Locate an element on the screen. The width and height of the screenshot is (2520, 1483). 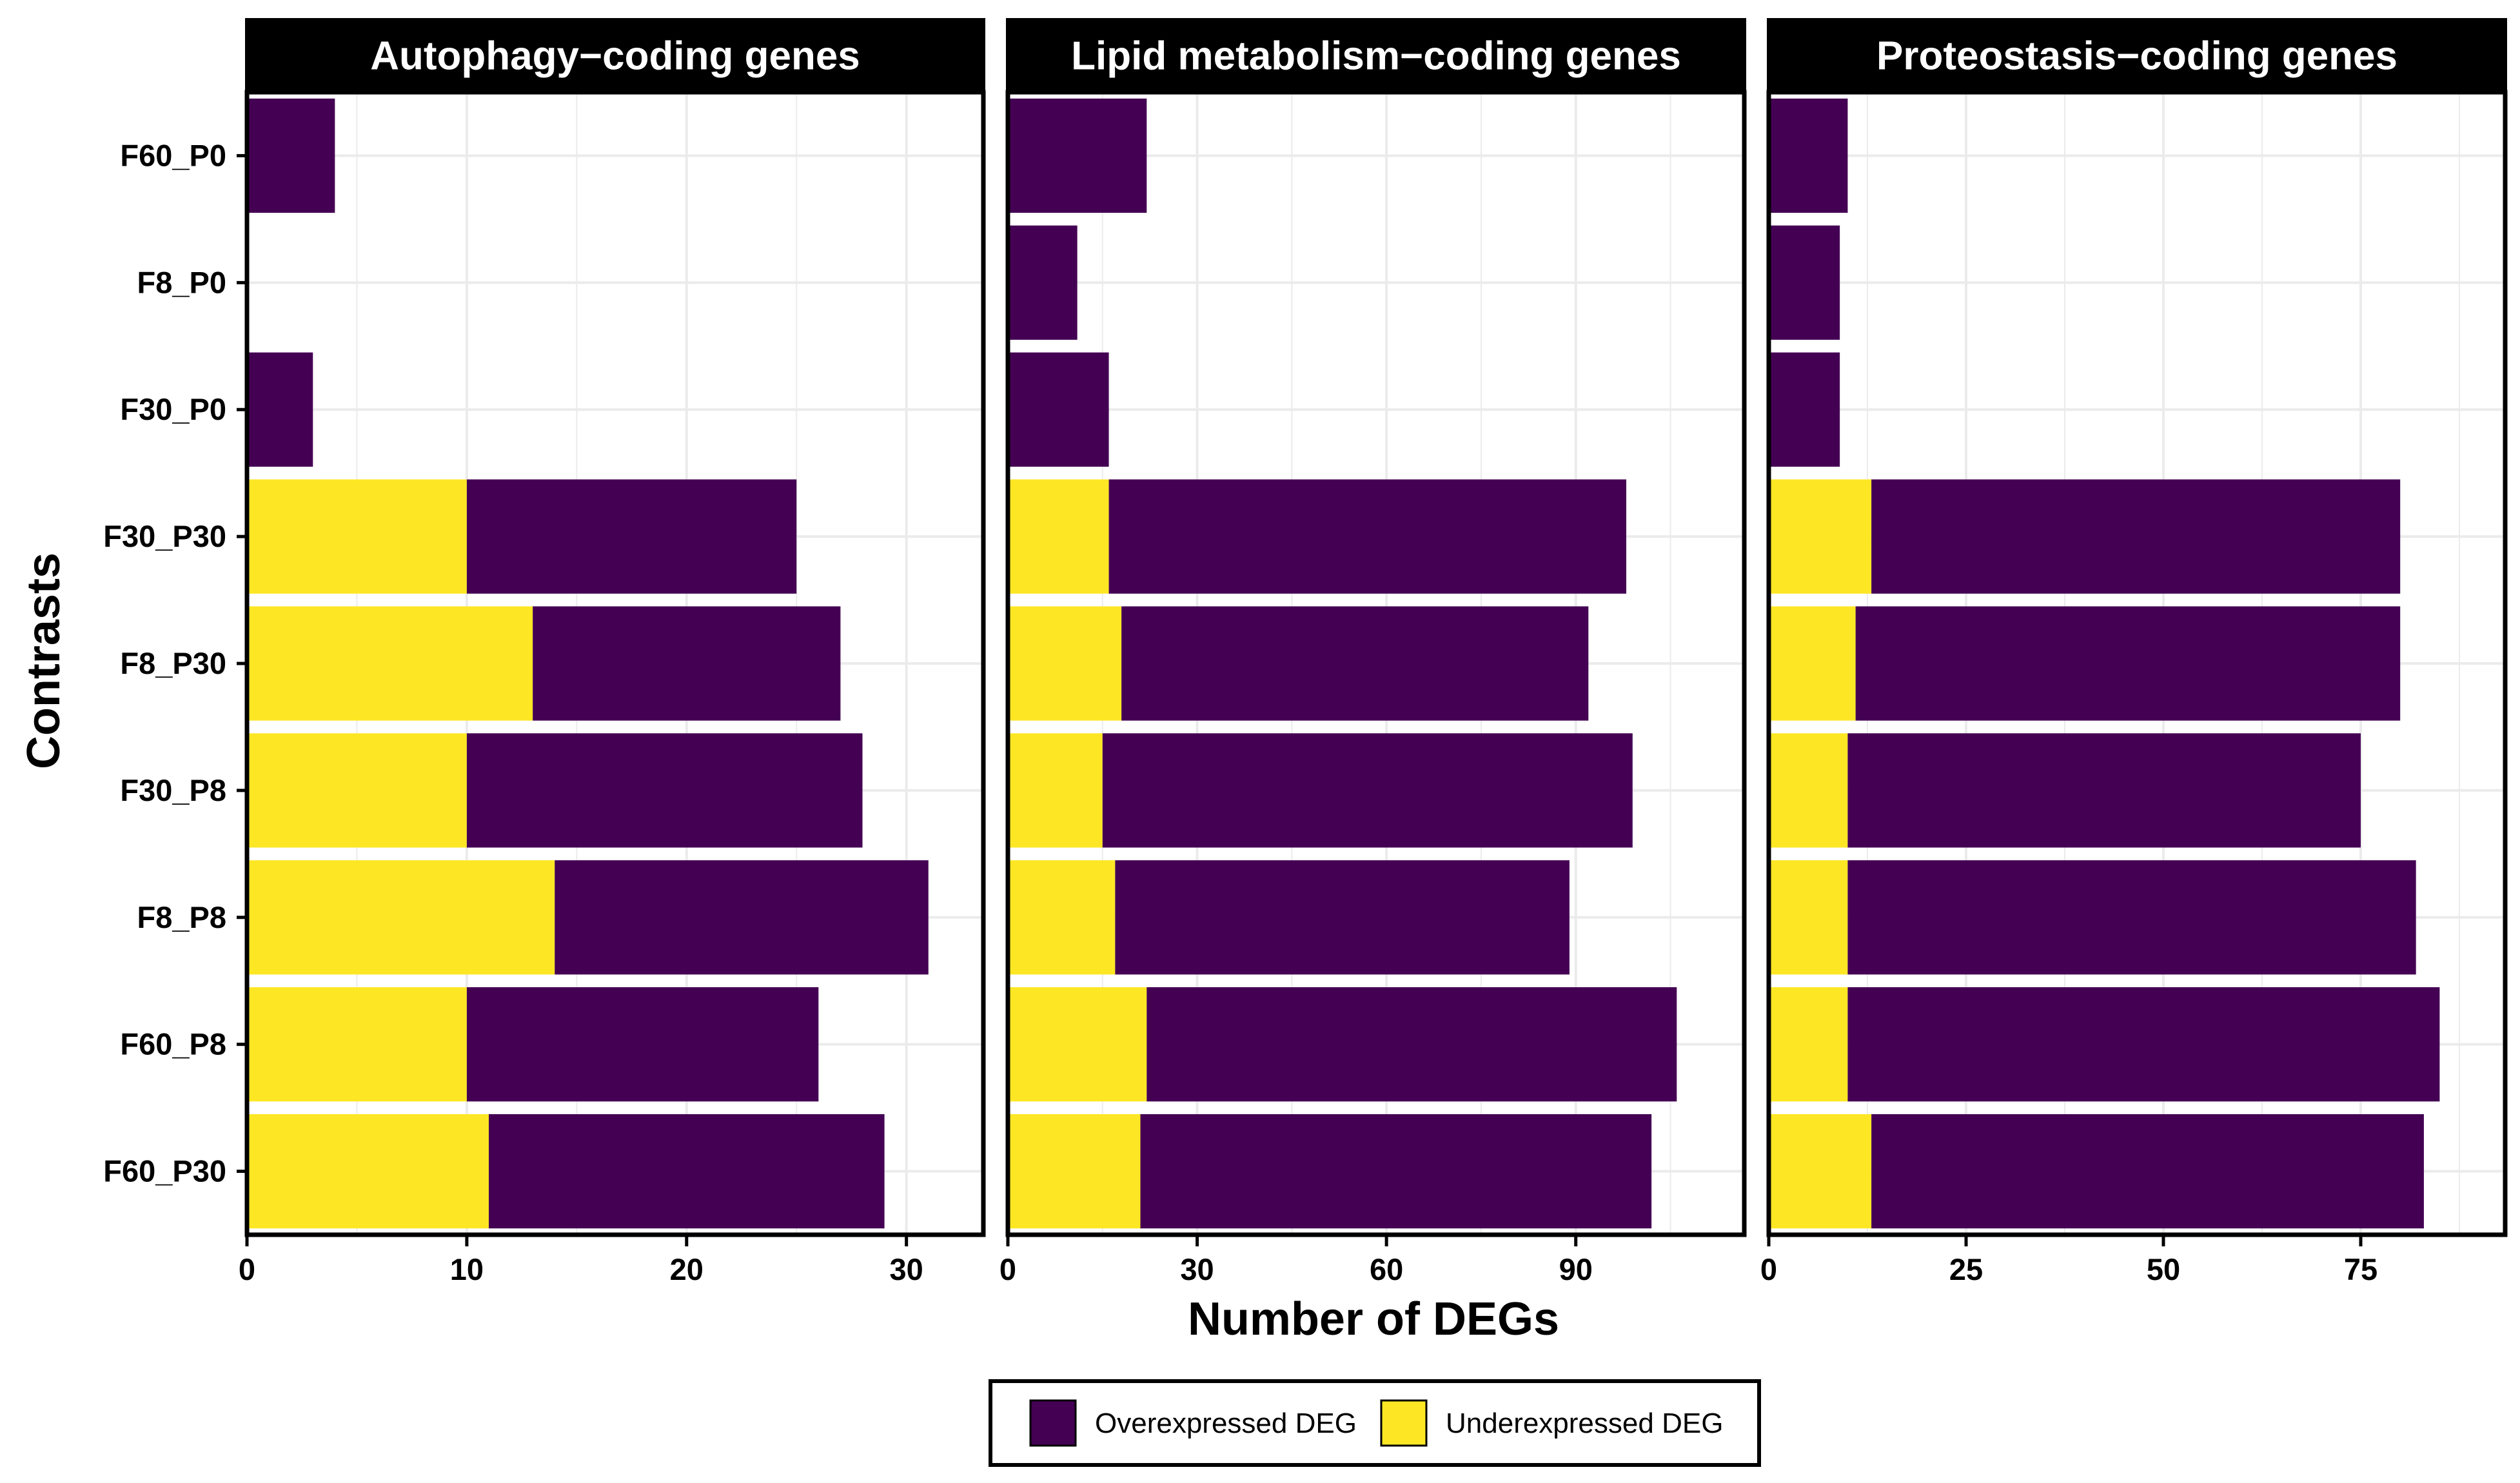
x-axis-title: Number of DEGs is located at coordinates (1374, 1319).